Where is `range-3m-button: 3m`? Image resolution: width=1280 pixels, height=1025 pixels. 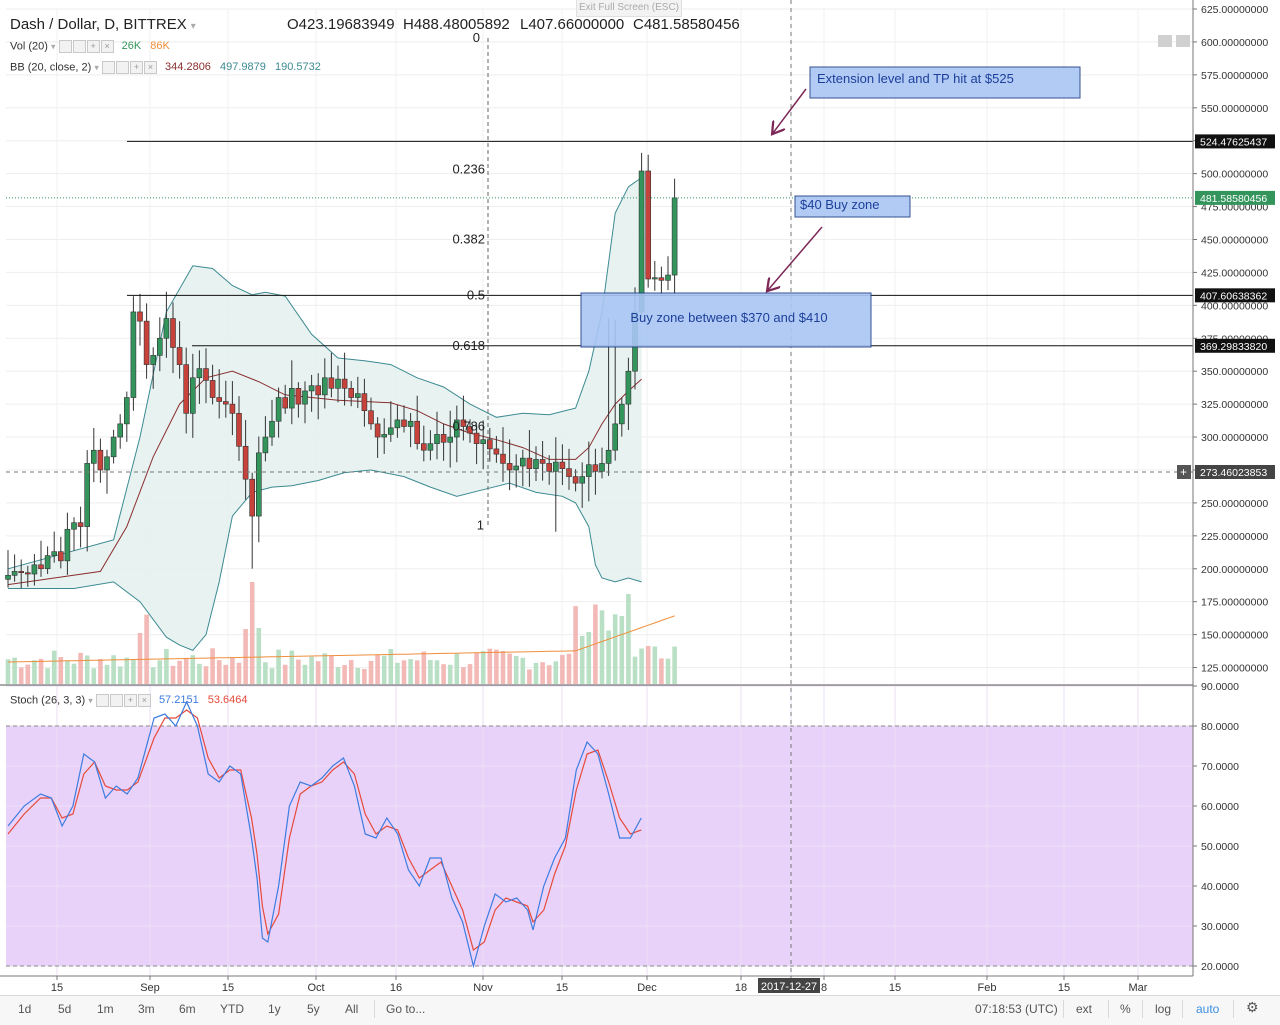 range-3m-button: 3m is located at coordinates (146, 1009).